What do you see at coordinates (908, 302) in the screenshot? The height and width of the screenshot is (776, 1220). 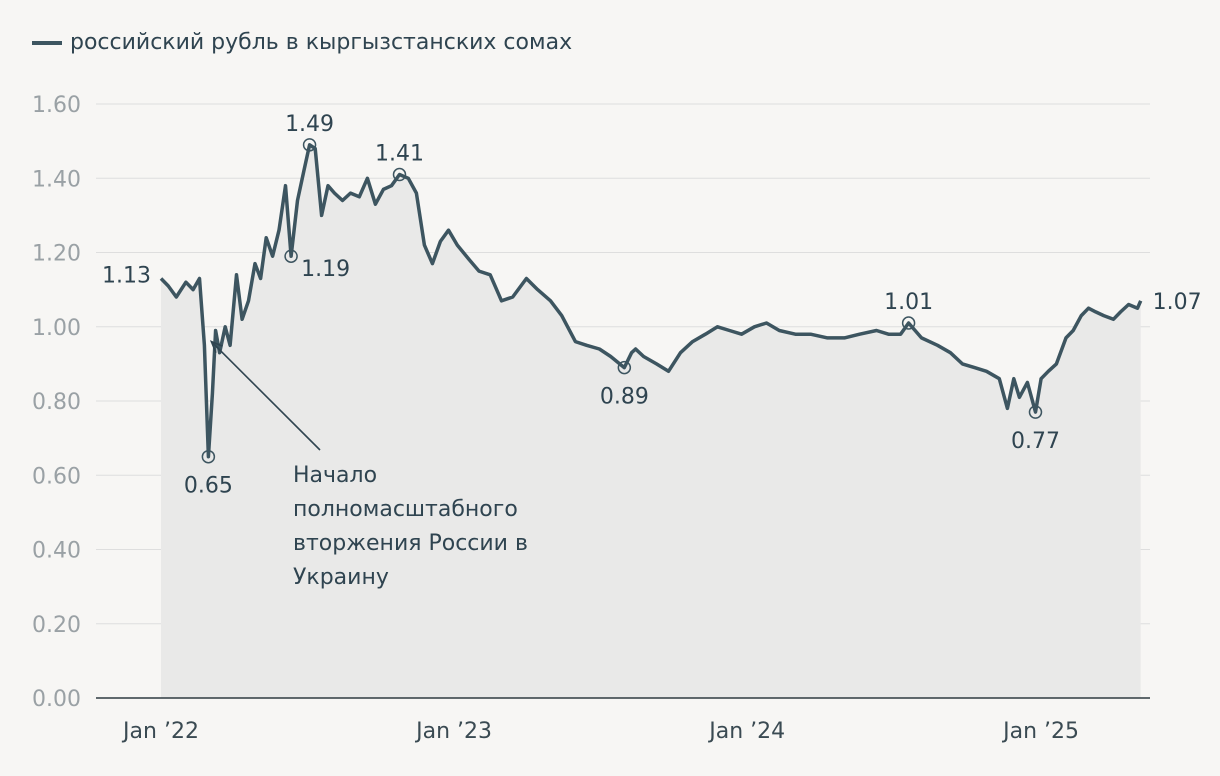 I see `data-label: 1.01` at bounding box center [908, 302].